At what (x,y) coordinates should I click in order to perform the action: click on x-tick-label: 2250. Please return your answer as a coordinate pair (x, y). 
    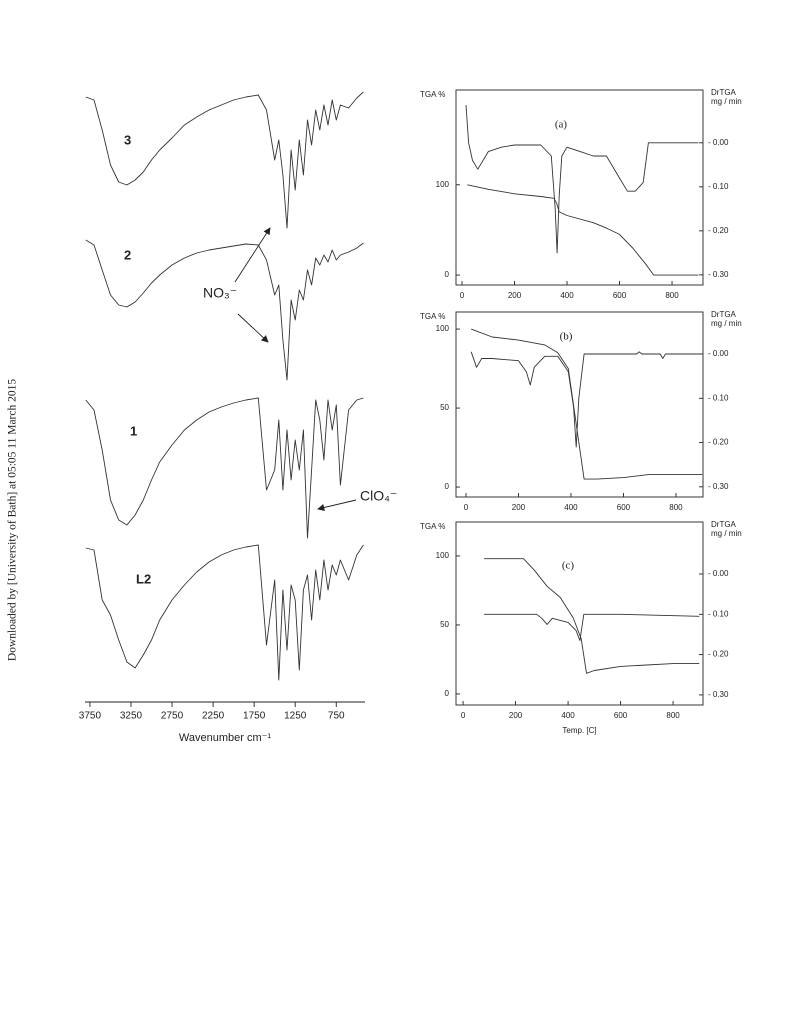
    Looking at the image, I should click on (213, 716).